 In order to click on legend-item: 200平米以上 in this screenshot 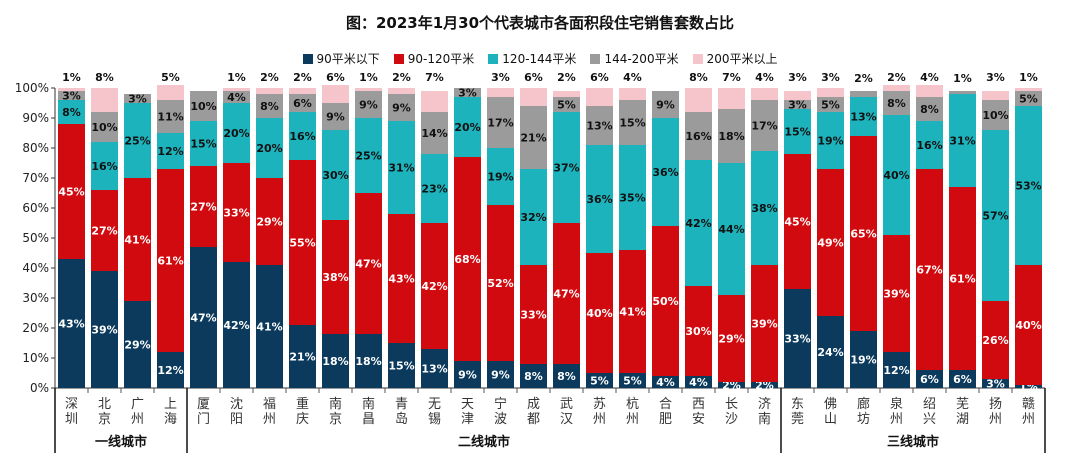, I will do `click(734, 58)`.